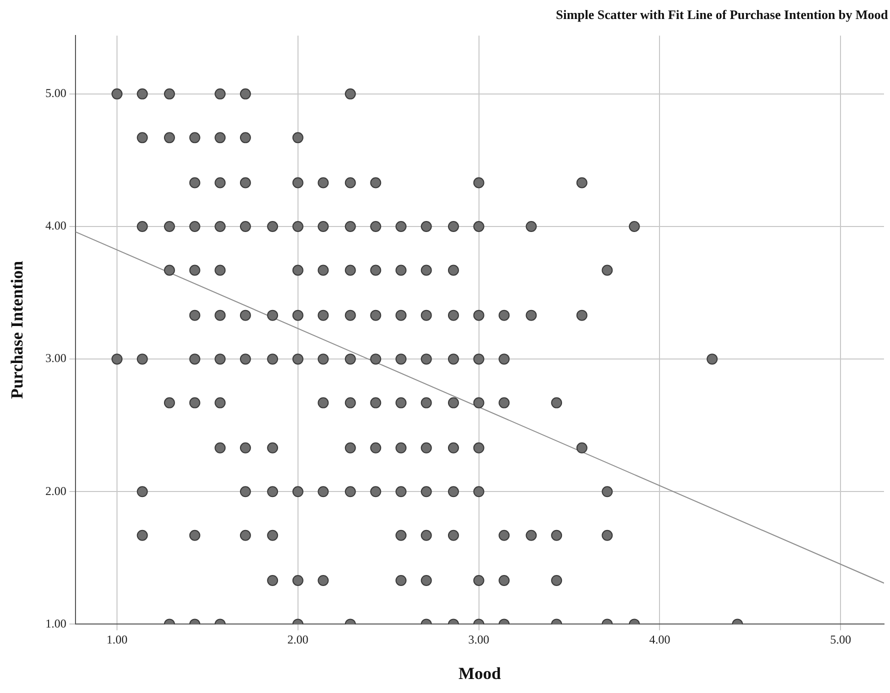  Describe the element at coordinates (841, 639) in the screenshot. I see `x-tick-label: 5.00` at that location.